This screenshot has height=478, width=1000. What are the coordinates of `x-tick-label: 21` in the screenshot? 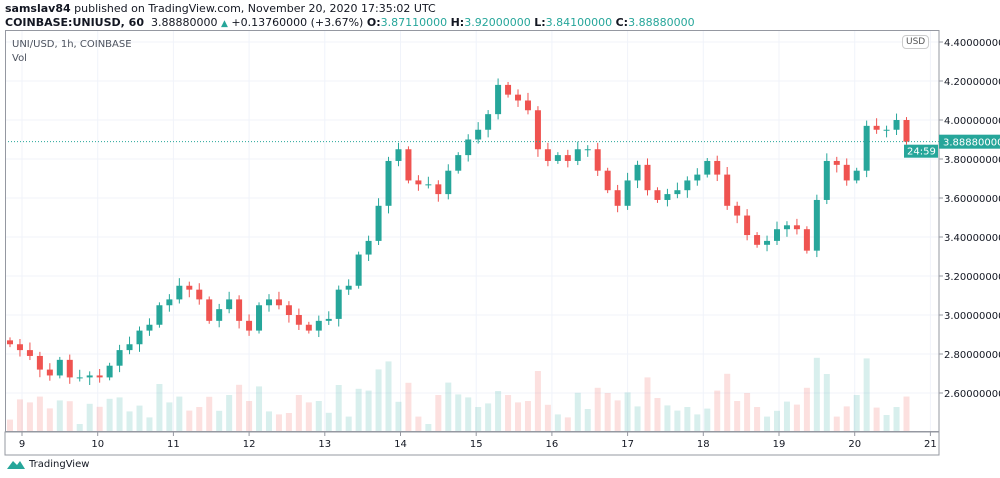 It's located at (930, 444).